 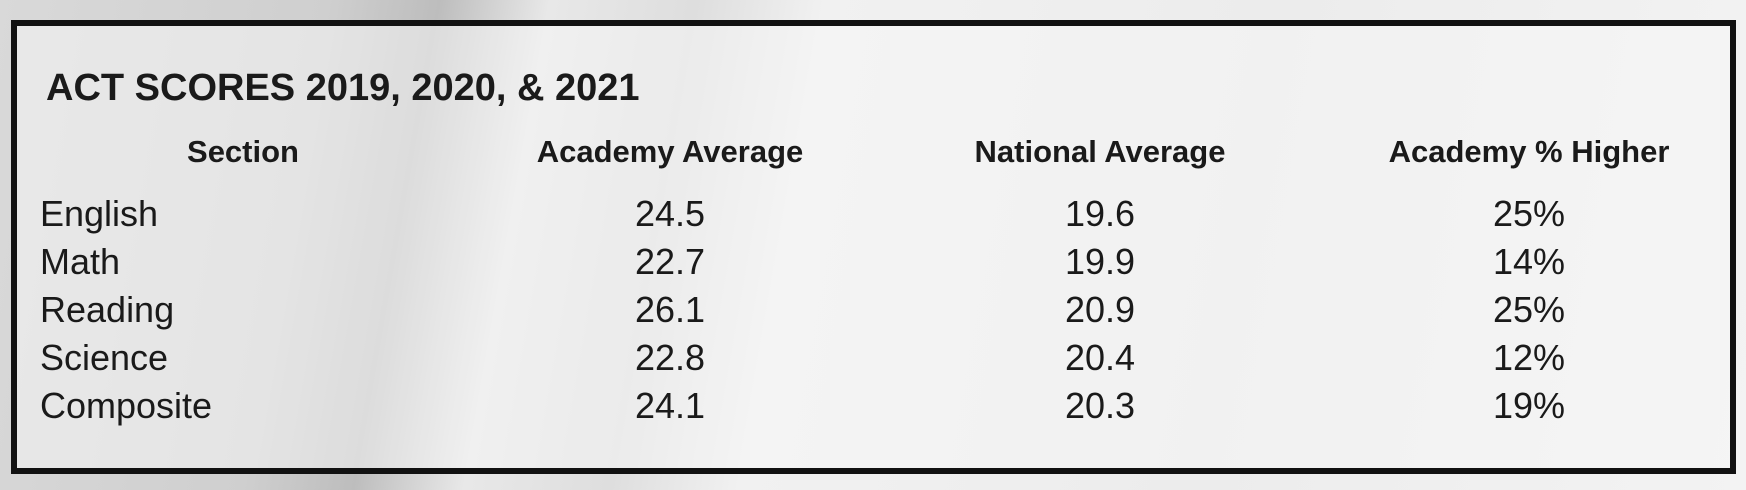 What do you see at coordinates (1100, 357) in the screenshot?
I see `cell: 20.4` at bounding box center [1100, 357].